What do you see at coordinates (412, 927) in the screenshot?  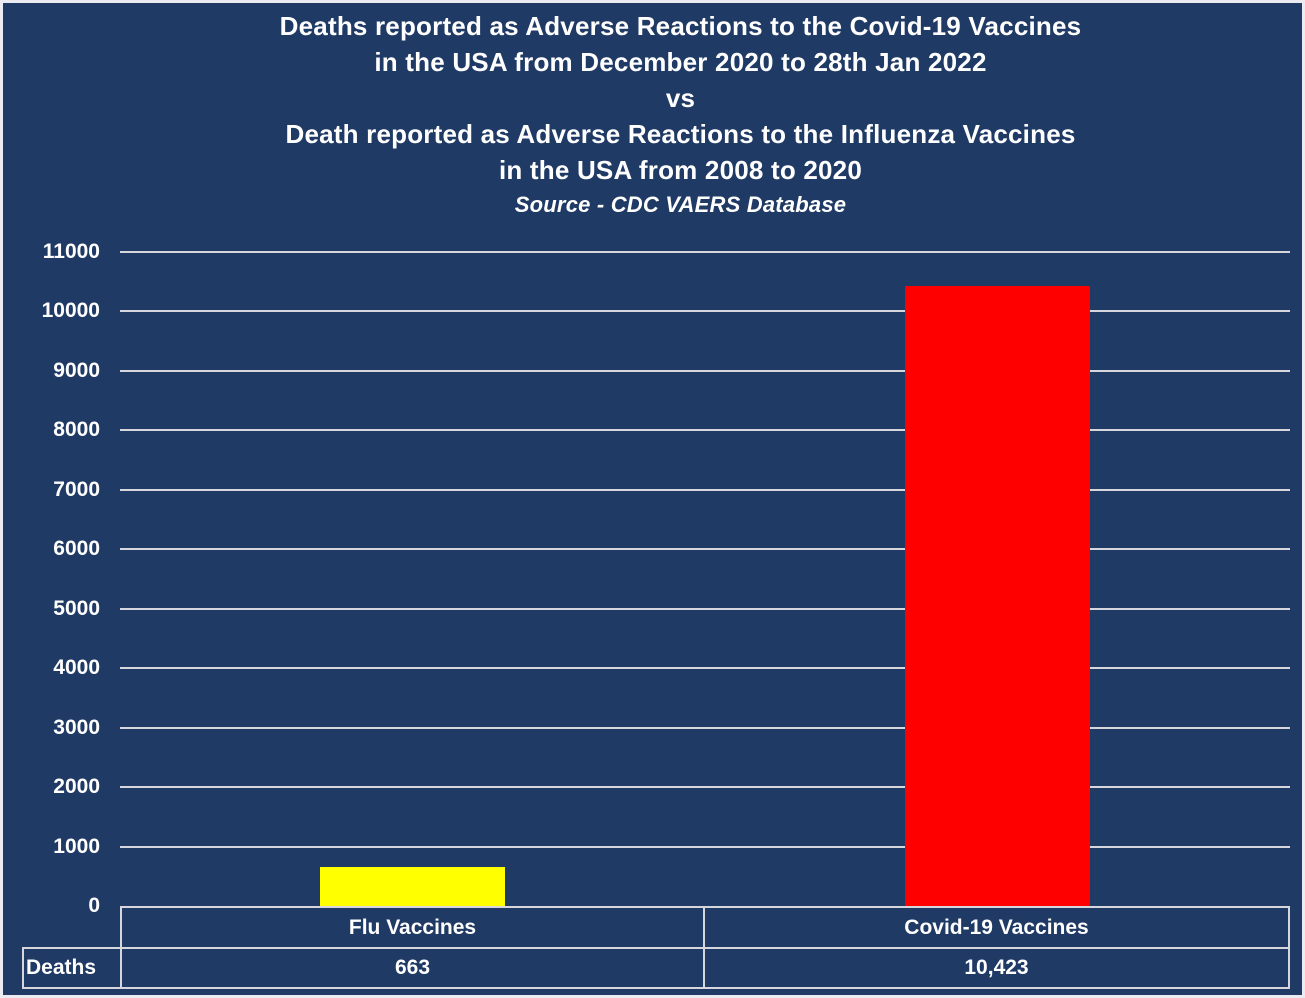 I see `category-cell-flu-vaccines: Flu Vaccines` at bounding box center [412, 927].